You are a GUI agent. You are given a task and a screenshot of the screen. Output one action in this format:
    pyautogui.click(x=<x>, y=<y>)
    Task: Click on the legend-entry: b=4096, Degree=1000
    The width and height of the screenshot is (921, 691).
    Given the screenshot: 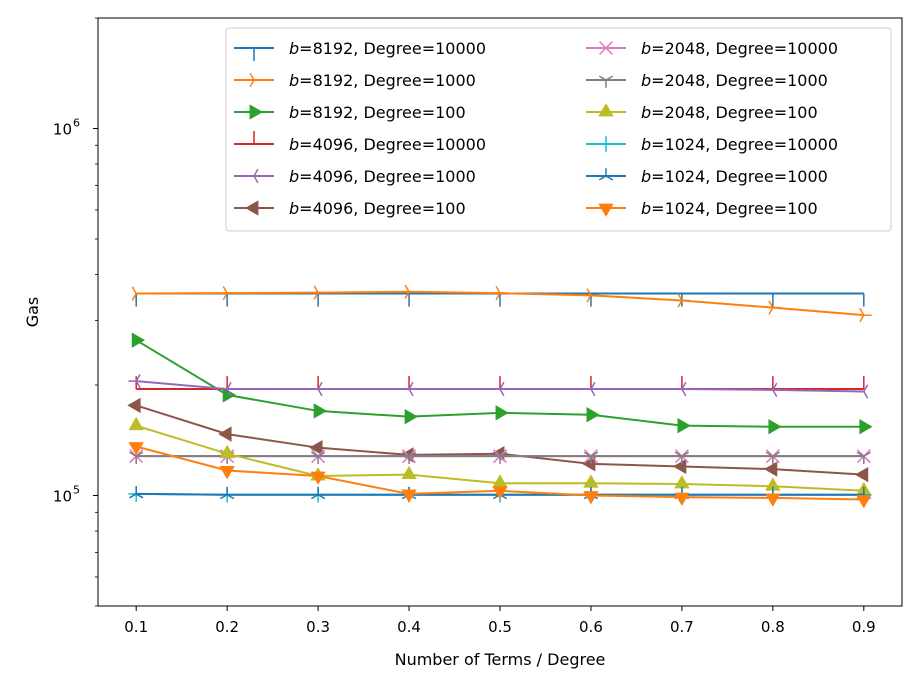 What is the action you would take?
    pyautogui.click(x=355, y=176)
    